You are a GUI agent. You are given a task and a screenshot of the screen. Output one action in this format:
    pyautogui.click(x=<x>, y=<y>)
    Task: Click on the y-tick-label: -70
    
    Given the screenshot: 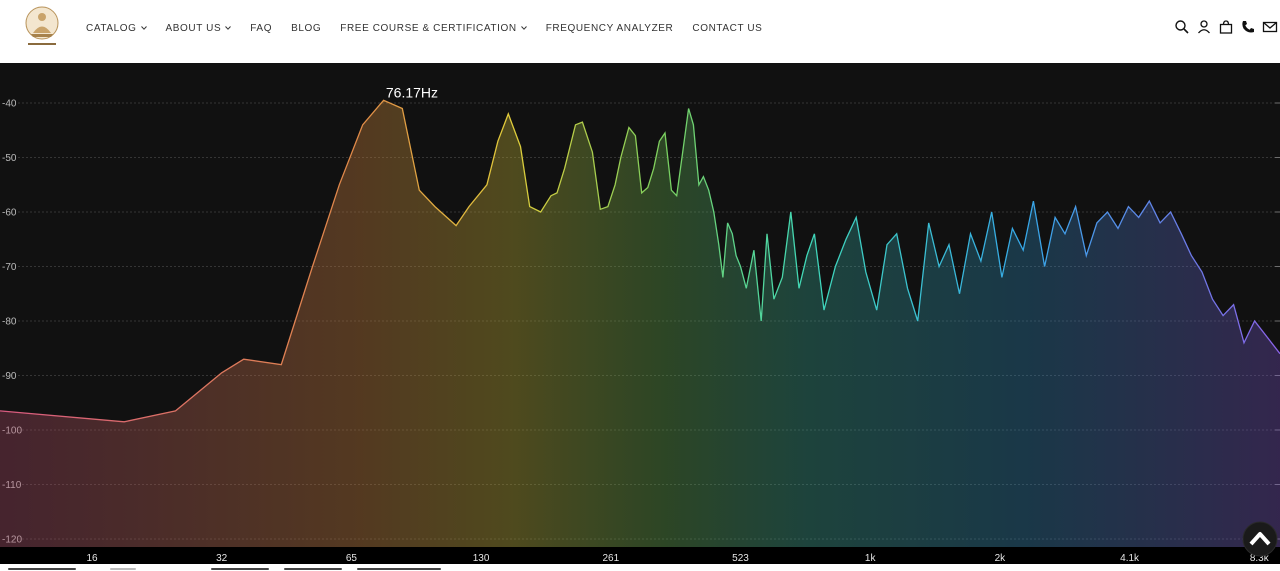 What is the action you would take?
    pyautogui.click(x=9, y=267)
    